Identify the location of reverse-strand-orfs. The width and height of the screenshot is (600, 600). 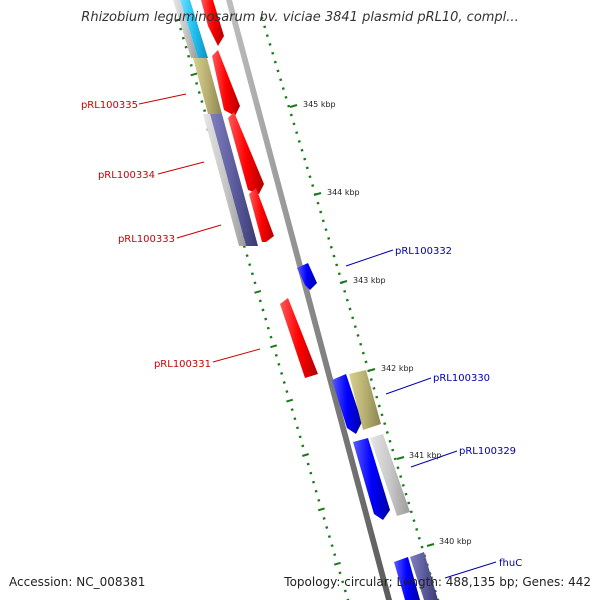
(215, 123).